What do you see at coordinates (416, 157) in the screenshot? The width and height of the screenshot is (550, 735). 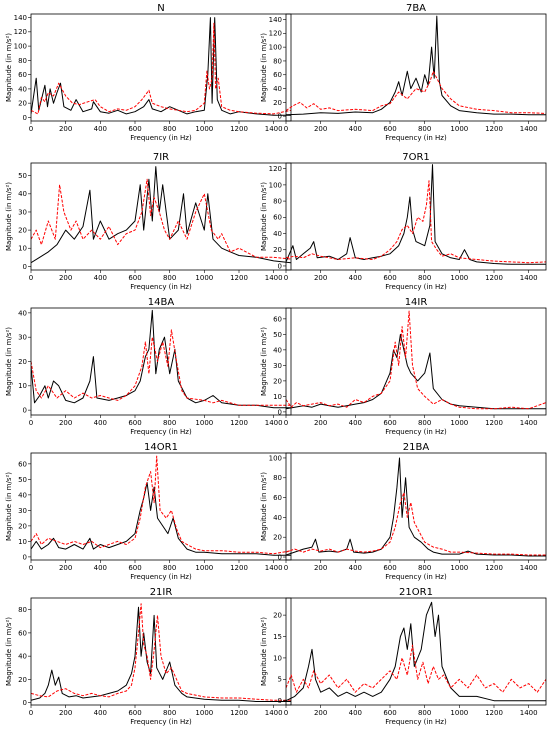 I see `subplot-title: 7OR1` at bounding box center [416, 157].